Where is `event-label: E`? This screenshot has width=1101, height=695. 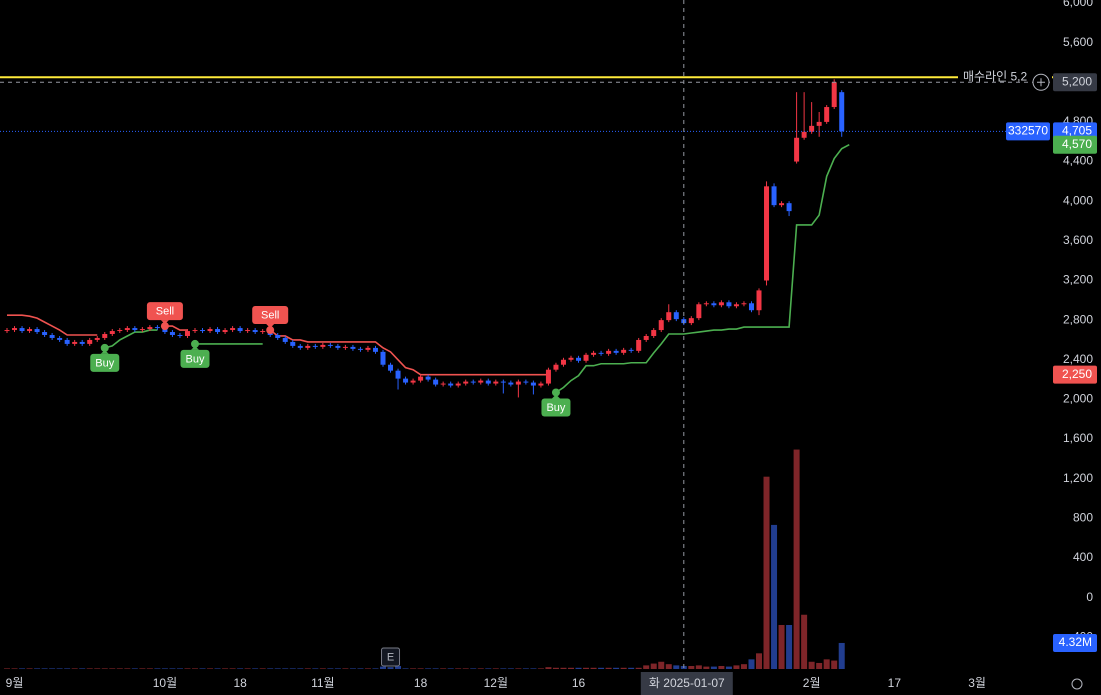 event-label: E is located at coordinates (390, 657).